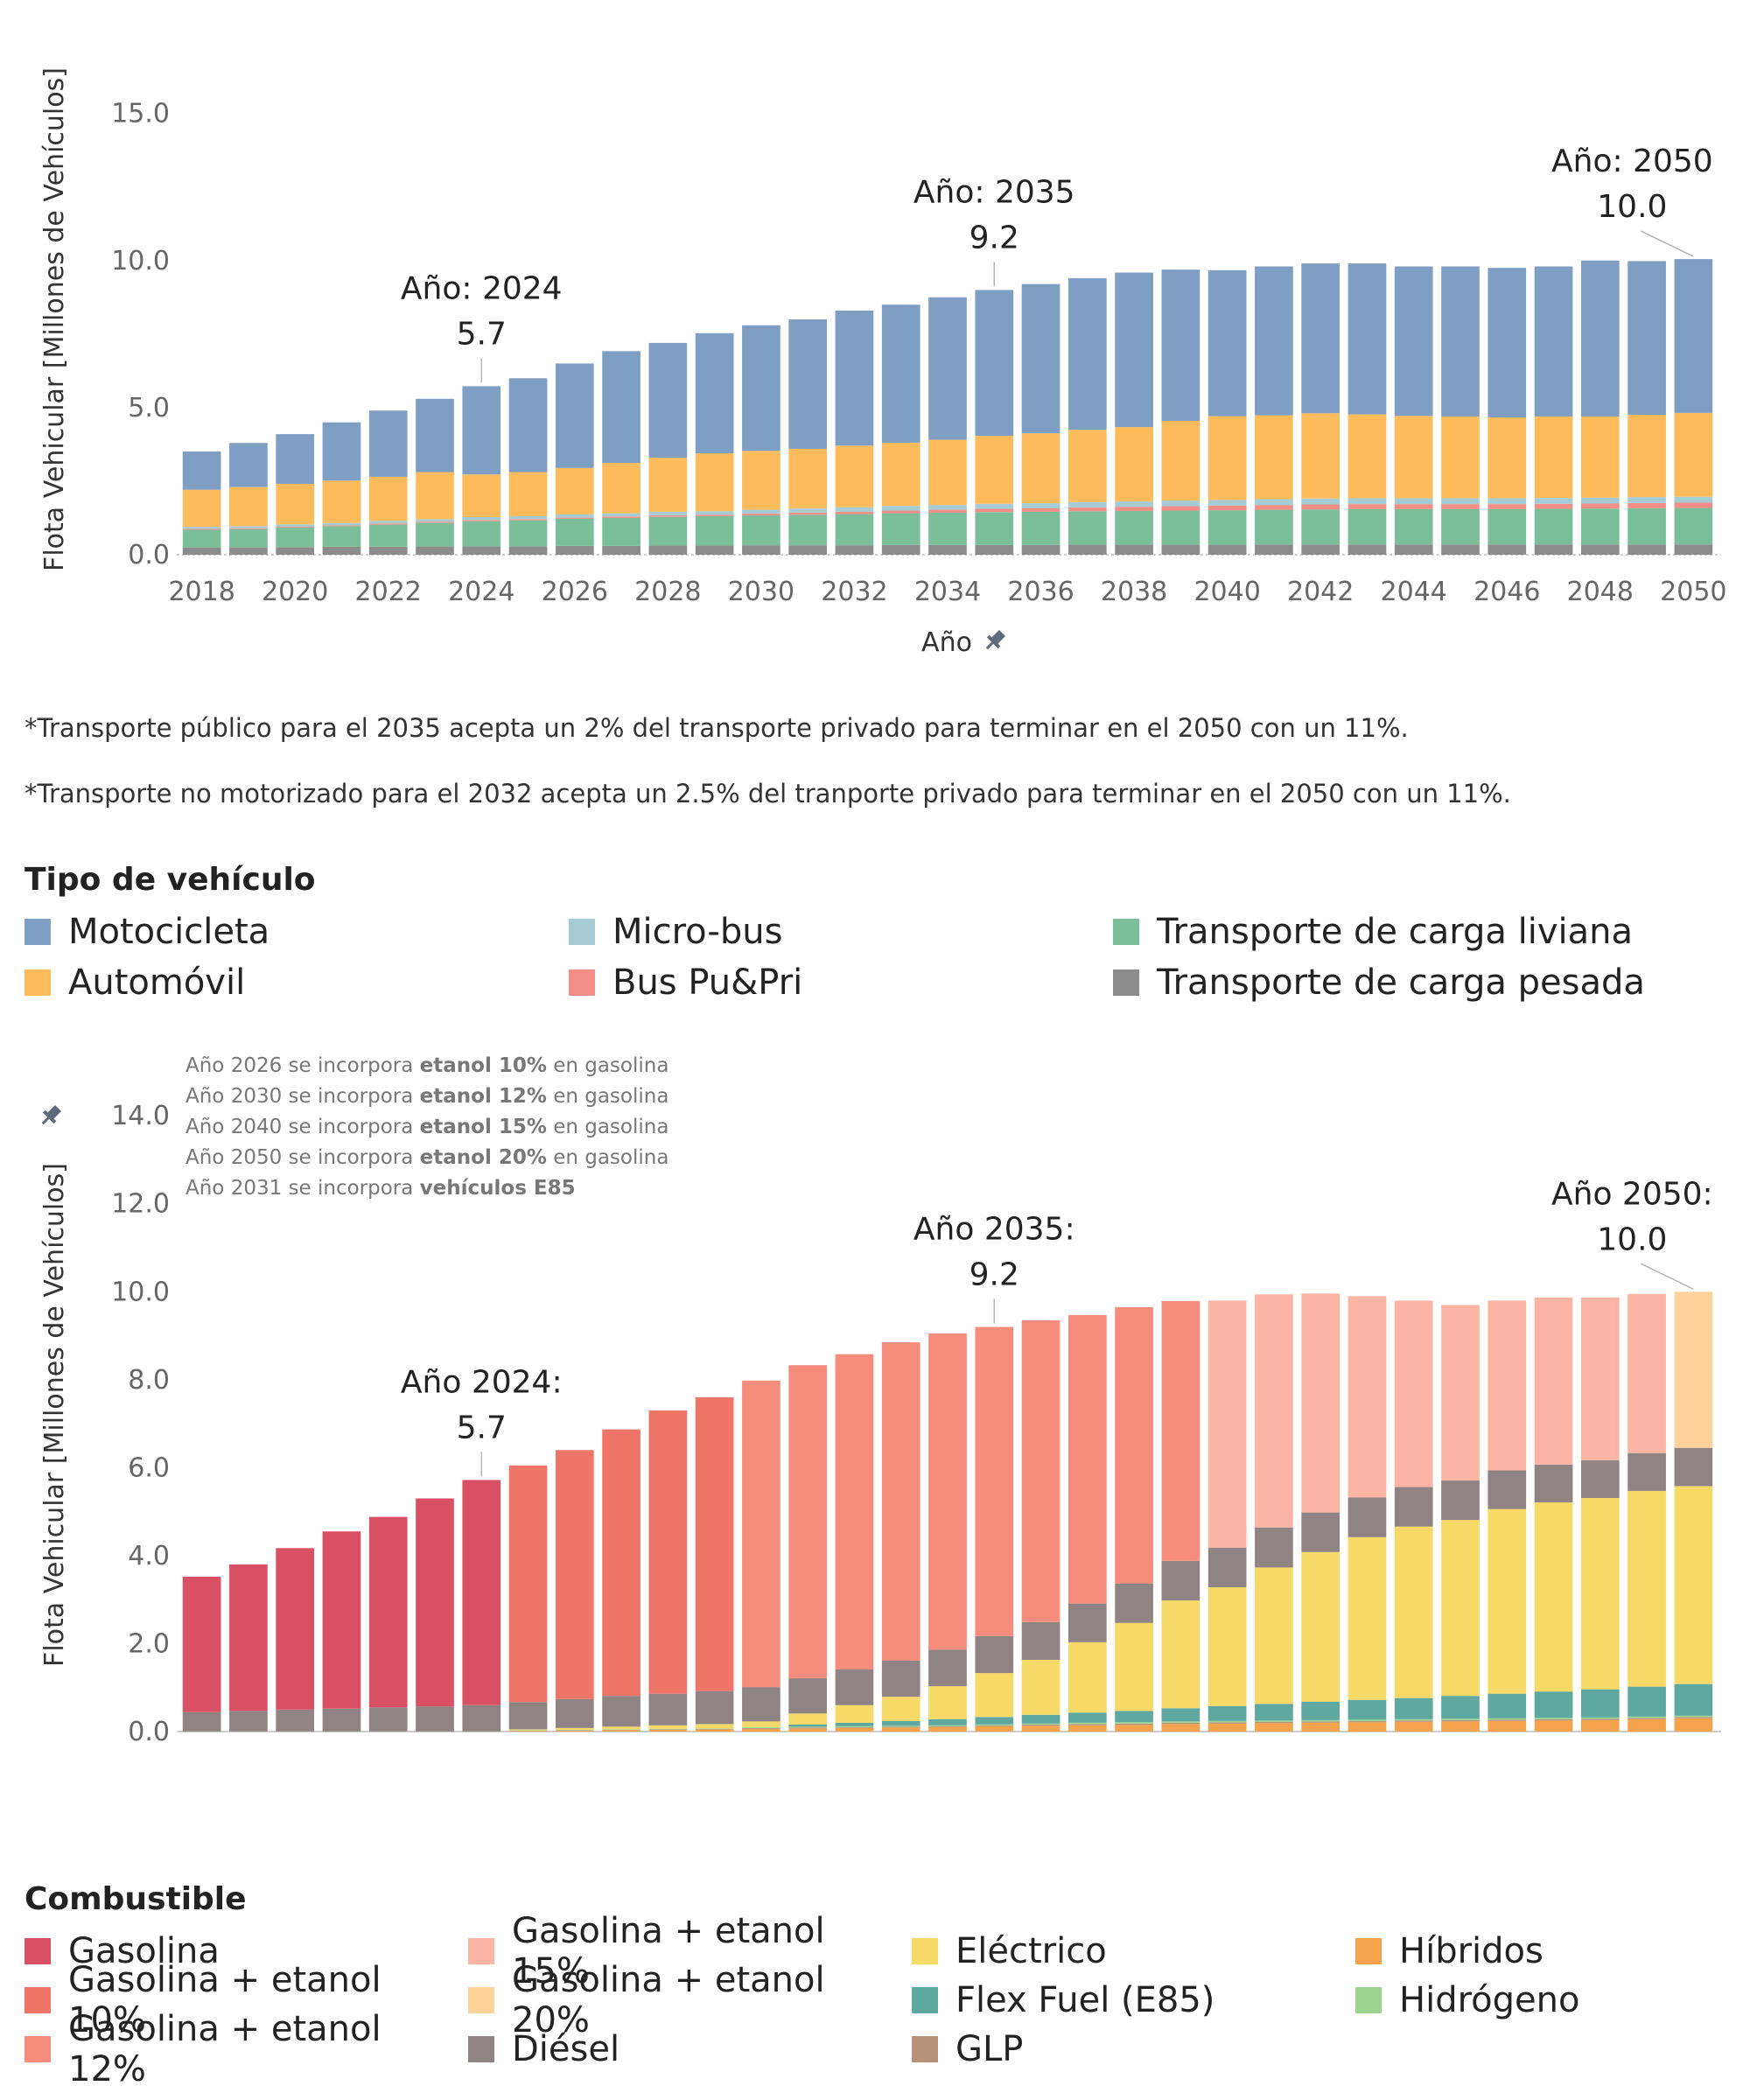 This screenshot has height=2100, width=1750. I want to click on pin-icon, so click(994, 640).